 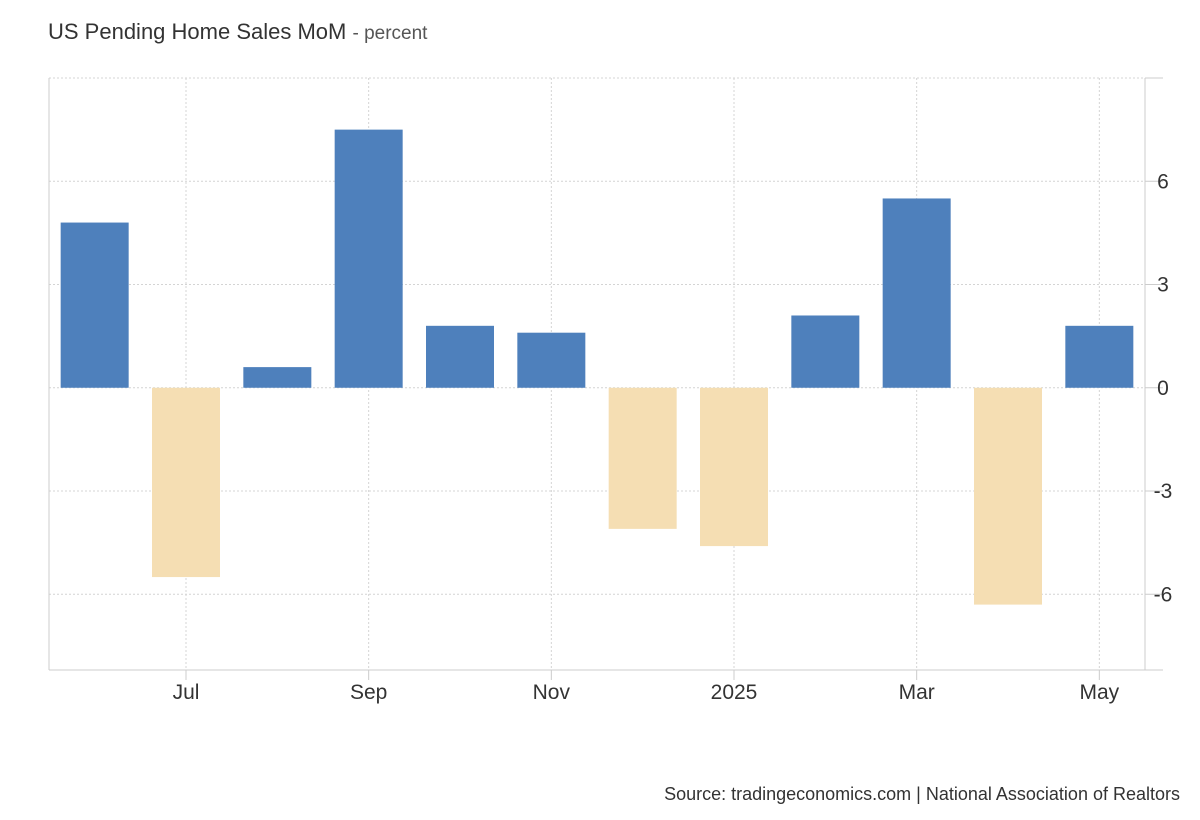 I want to click on x-tick-label: May, so click(x=1099, y=692).